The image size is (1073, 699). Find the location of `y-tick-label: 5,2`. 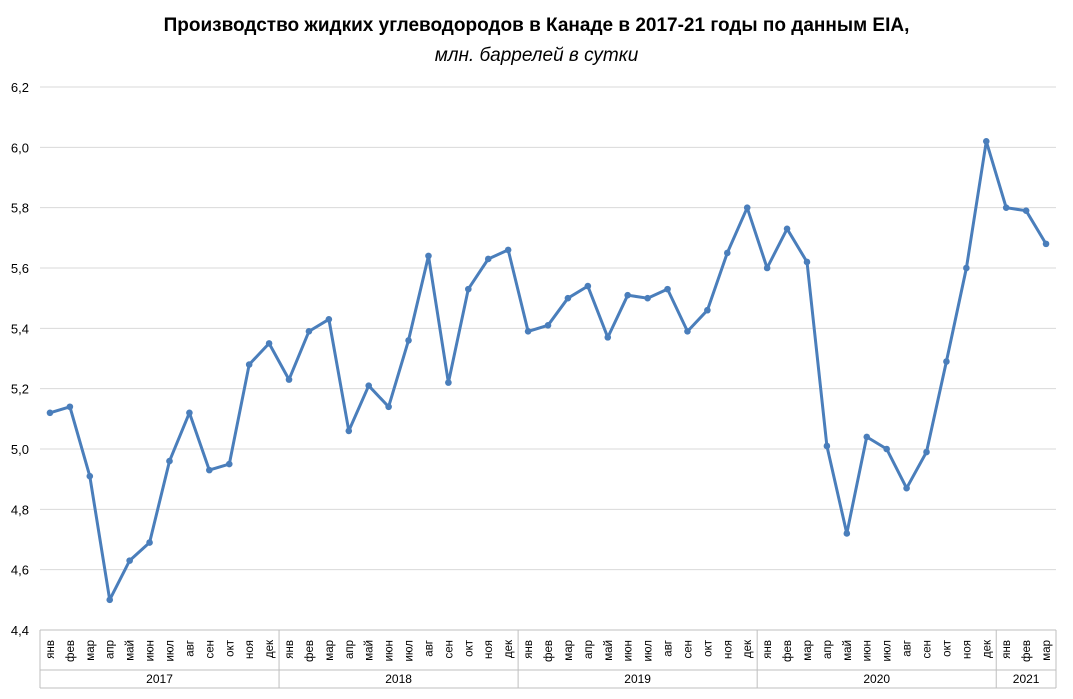

y-tick-label: 5,2 is located at coordinates (20, 389).